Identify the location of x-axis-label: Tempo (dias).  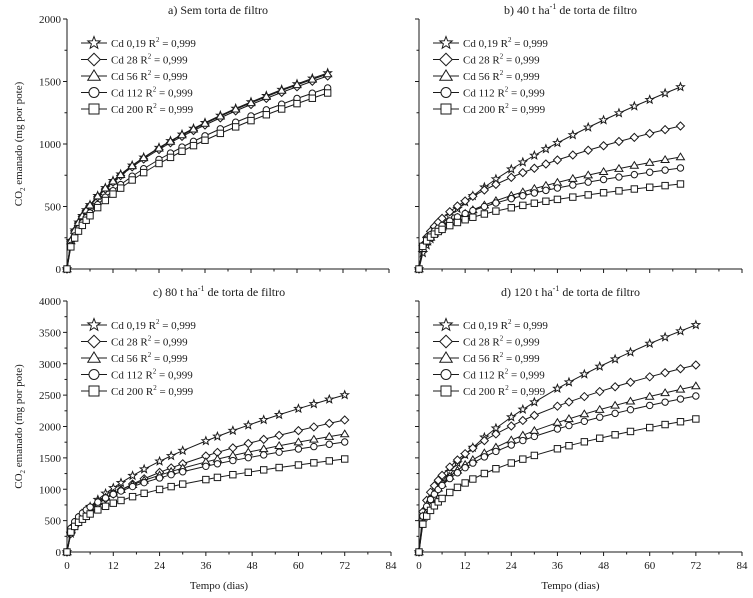
(219, 586).